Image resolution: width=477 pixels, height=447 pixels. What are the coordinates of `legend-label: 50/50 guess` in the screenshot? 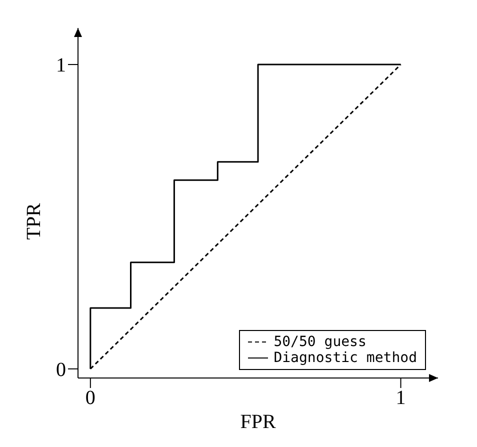 It's located at (320, 342).